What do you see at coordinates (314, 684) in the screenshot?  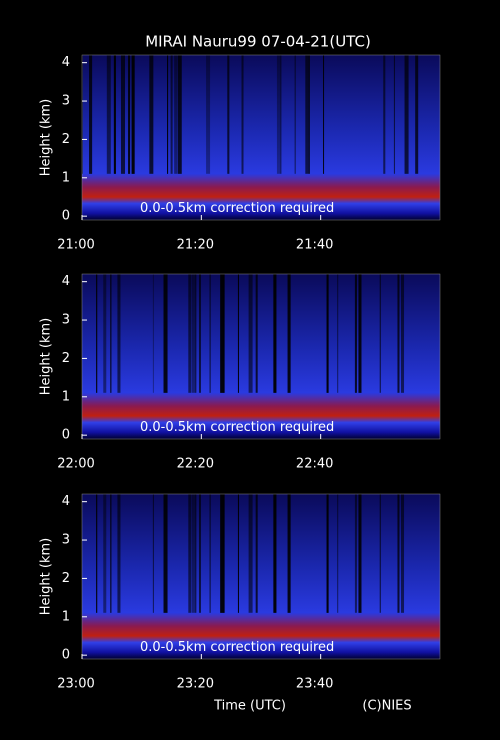 I see `x-tick-label: 23:40` at bounding box center [314, 684].